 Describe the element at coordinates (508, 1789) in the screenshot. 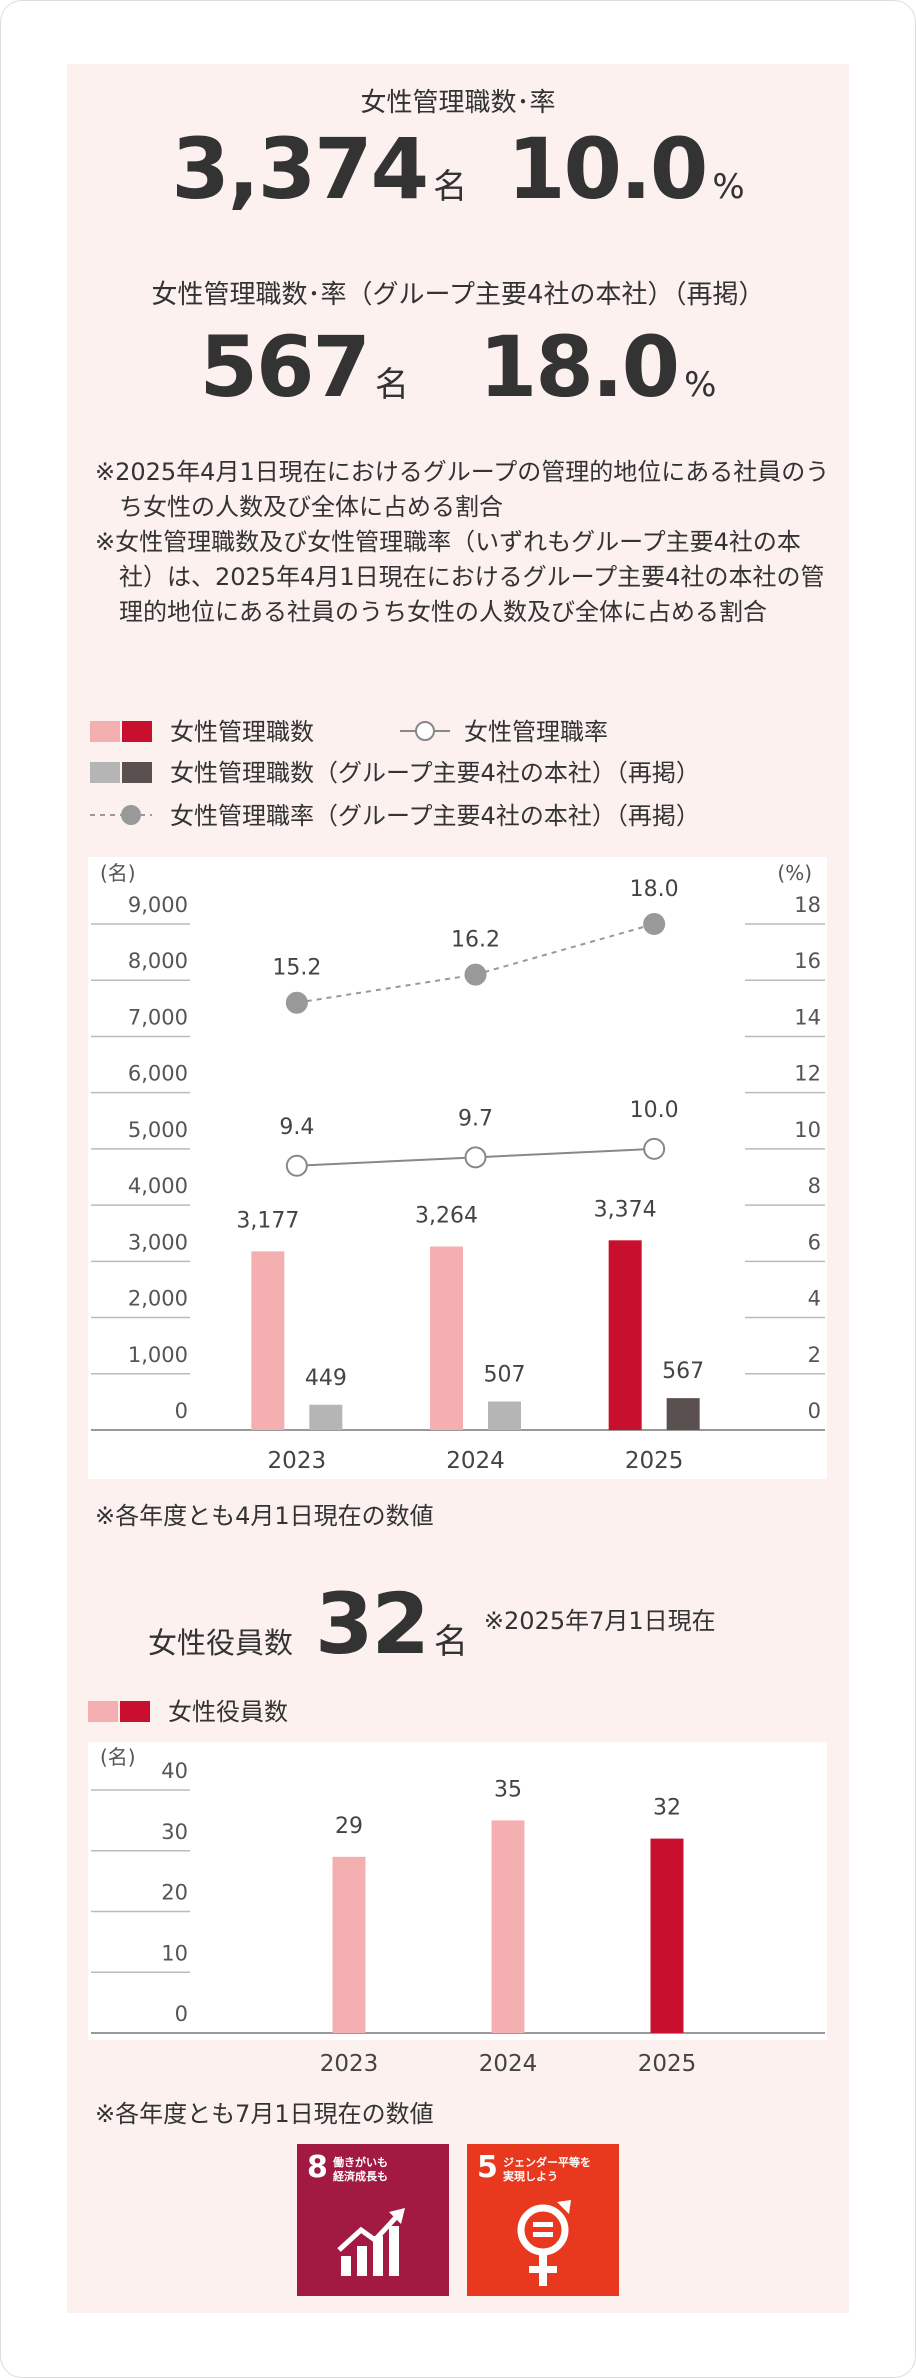

I see `value-label: 35` at that location.